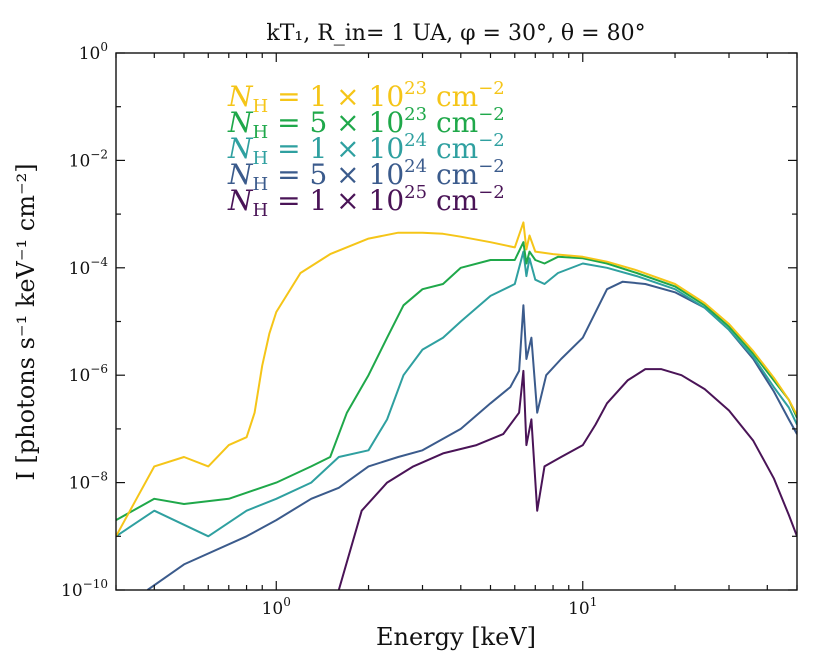 The height and width of the screenshot is (664, 830). Describe the element at coordinates (366, 175) in the screenshot. I see `legend-entry-3: NH = 5 × 1024 cm−2` at that location.